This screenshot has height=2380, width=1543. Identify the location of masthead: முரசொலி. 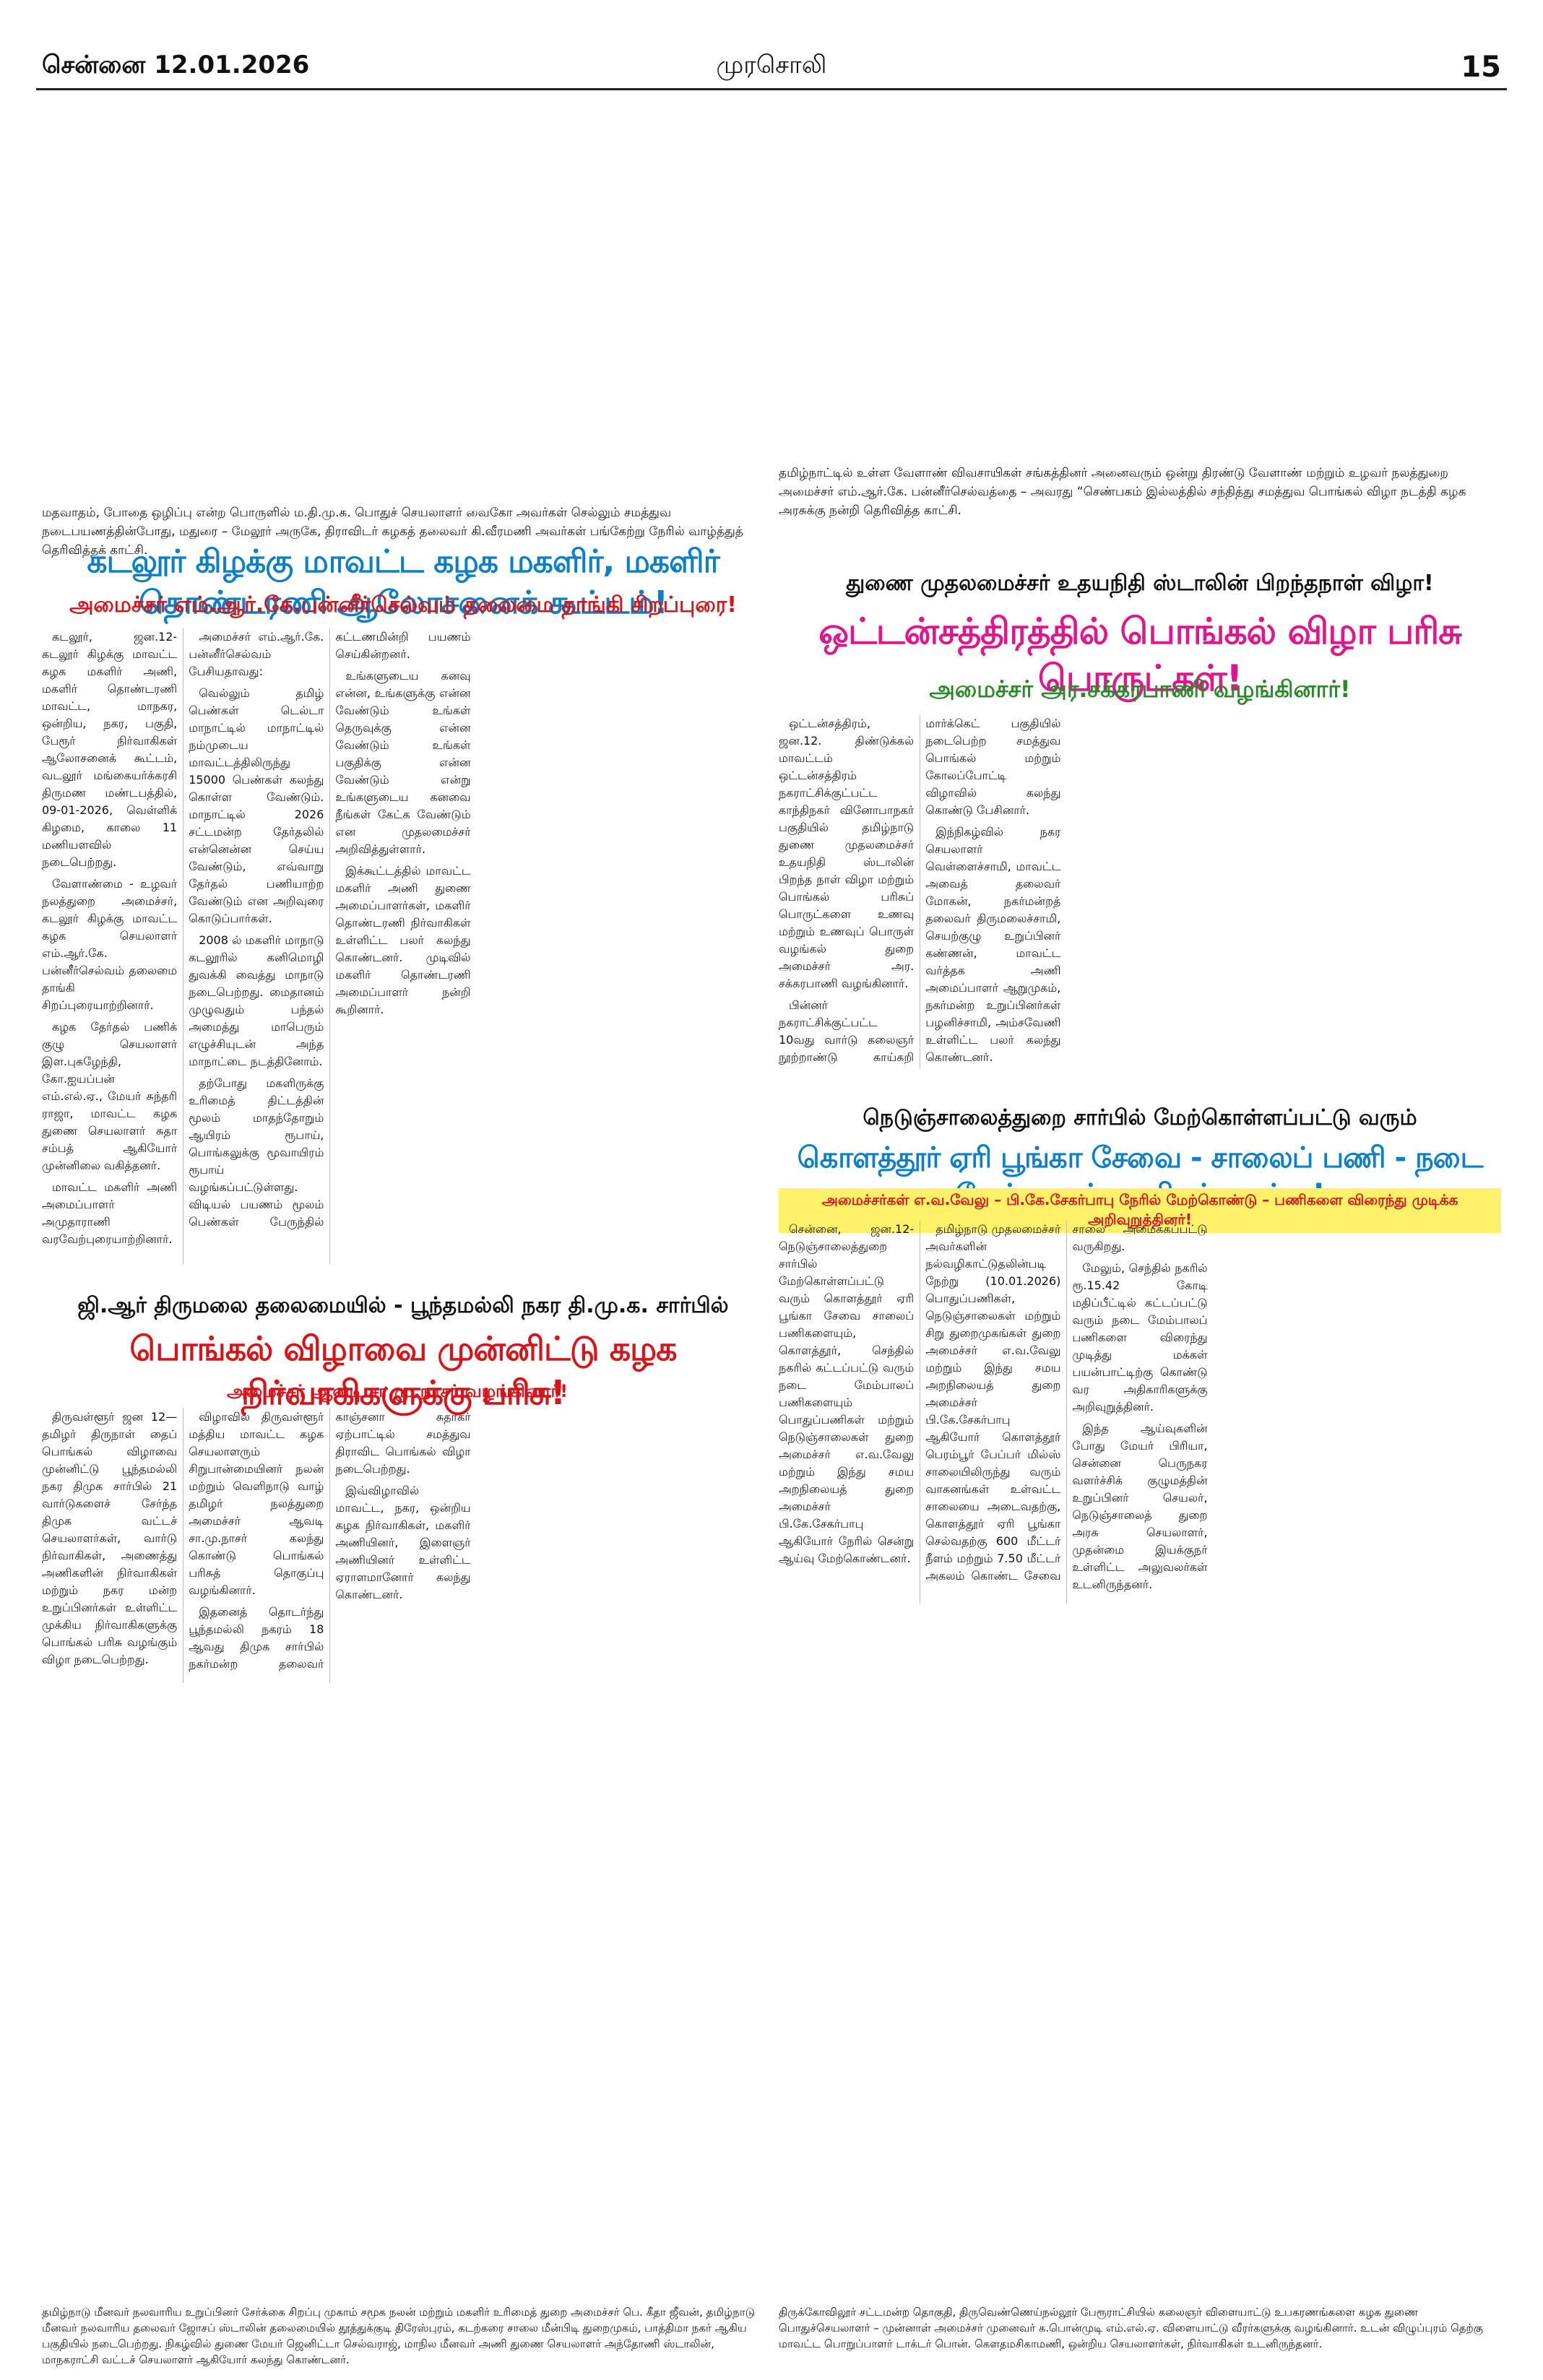
(771, 65).